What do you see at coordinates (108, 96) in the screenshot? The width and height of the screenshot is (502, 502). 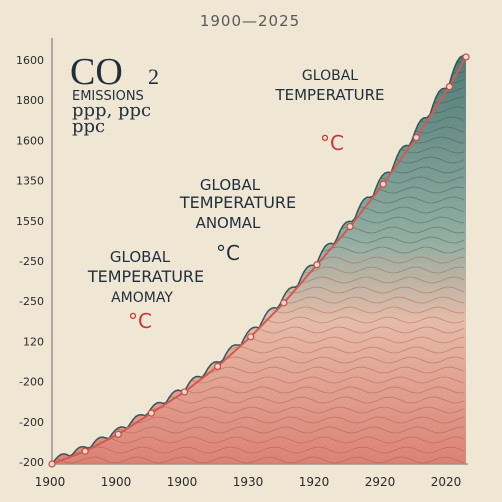 I see `co2-line-1: EMISSIONS` at bounding box center [108, 96].